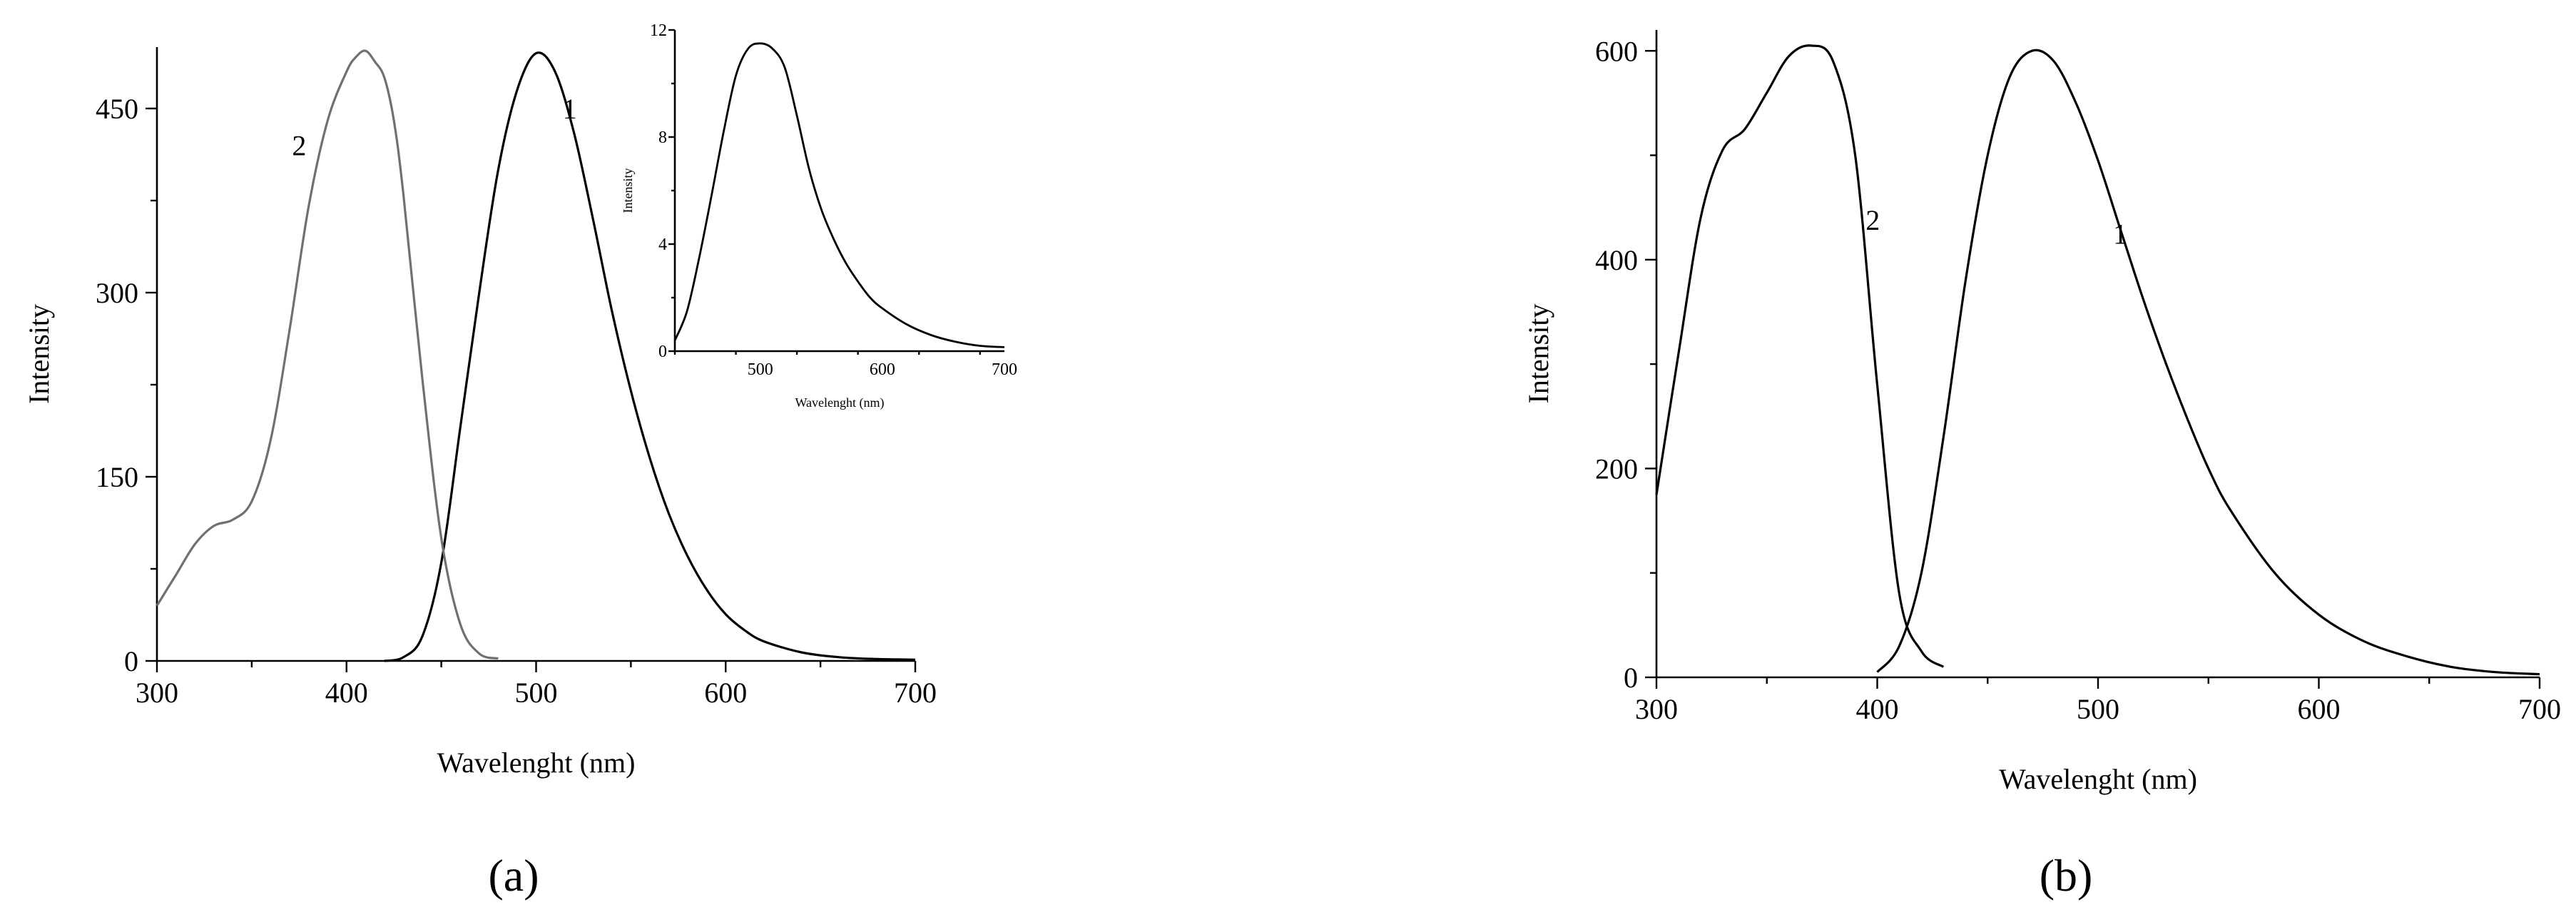 Image resolution: width=2576 pixels, height=920 pixels. I want to click on y-tick-label: 150, so click(117, 477).